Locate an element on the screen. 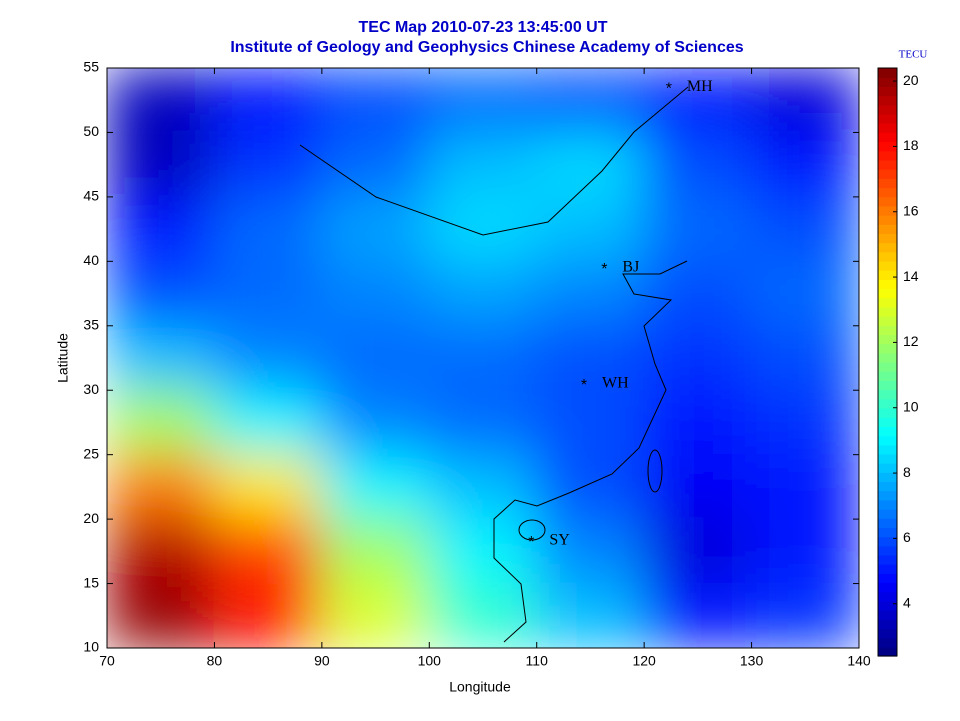 This screenshot has height=721, width=960. y-tick-label: 20 is located at coordinates (91, 518).